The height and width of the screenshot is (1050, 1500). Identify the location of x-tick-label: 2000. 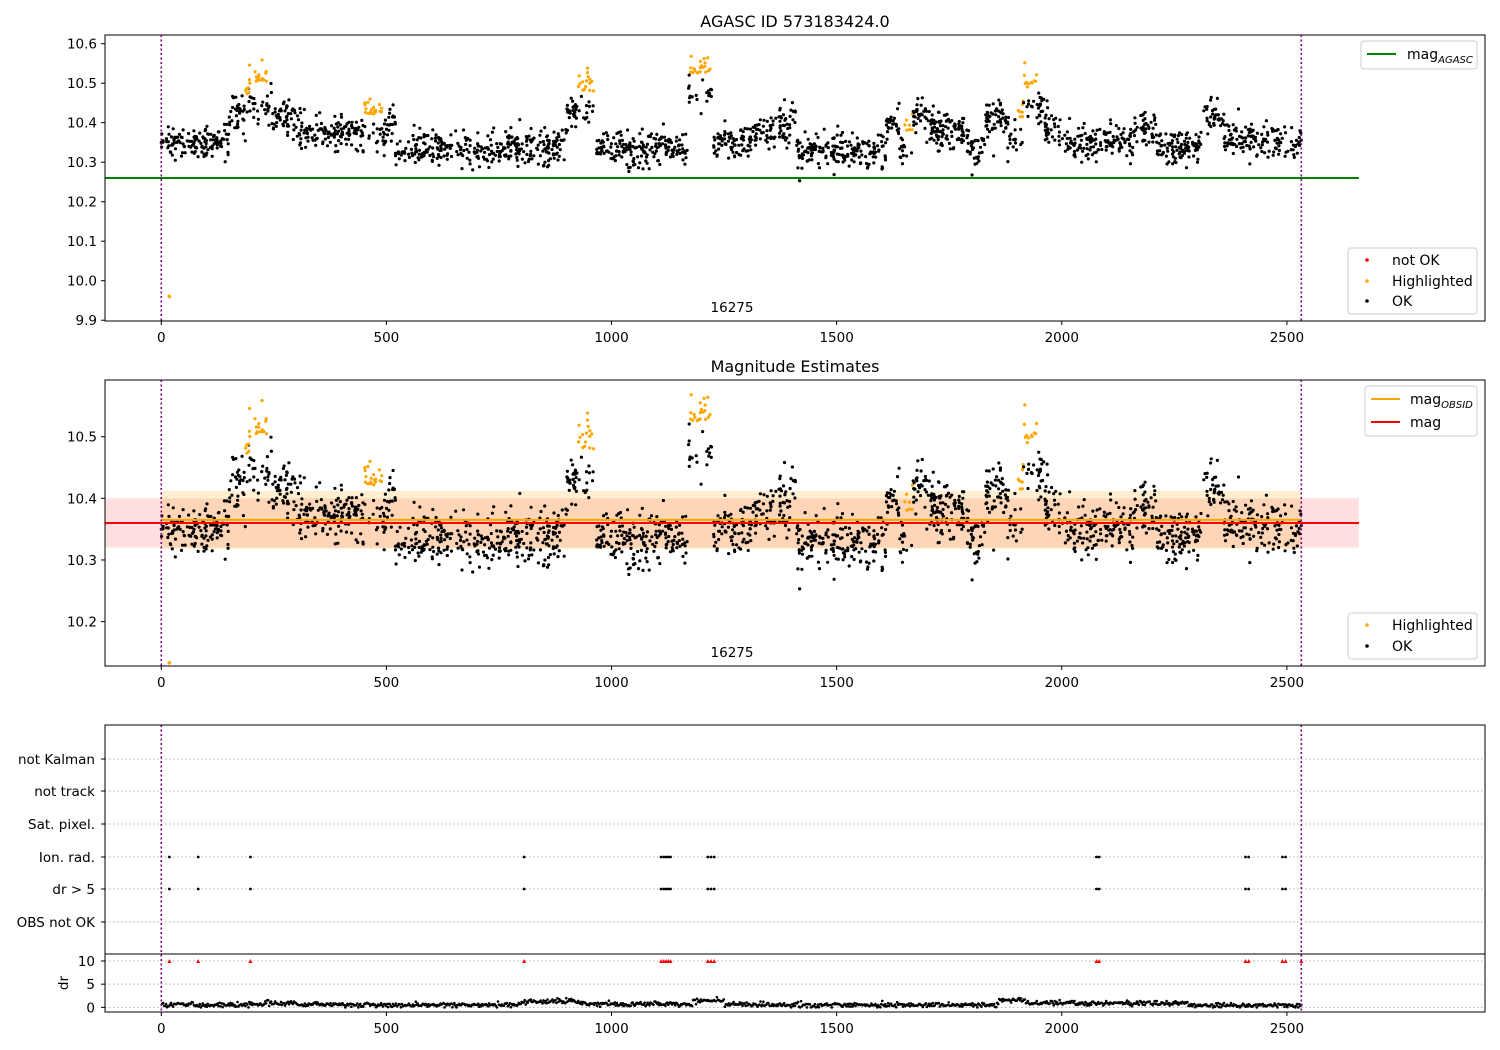
(1062, 338).